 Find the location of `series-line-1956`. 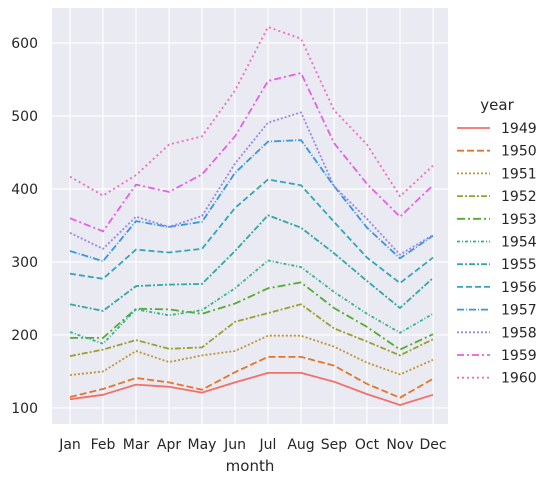

series-line-1956 is located at coordinates (251, 231).